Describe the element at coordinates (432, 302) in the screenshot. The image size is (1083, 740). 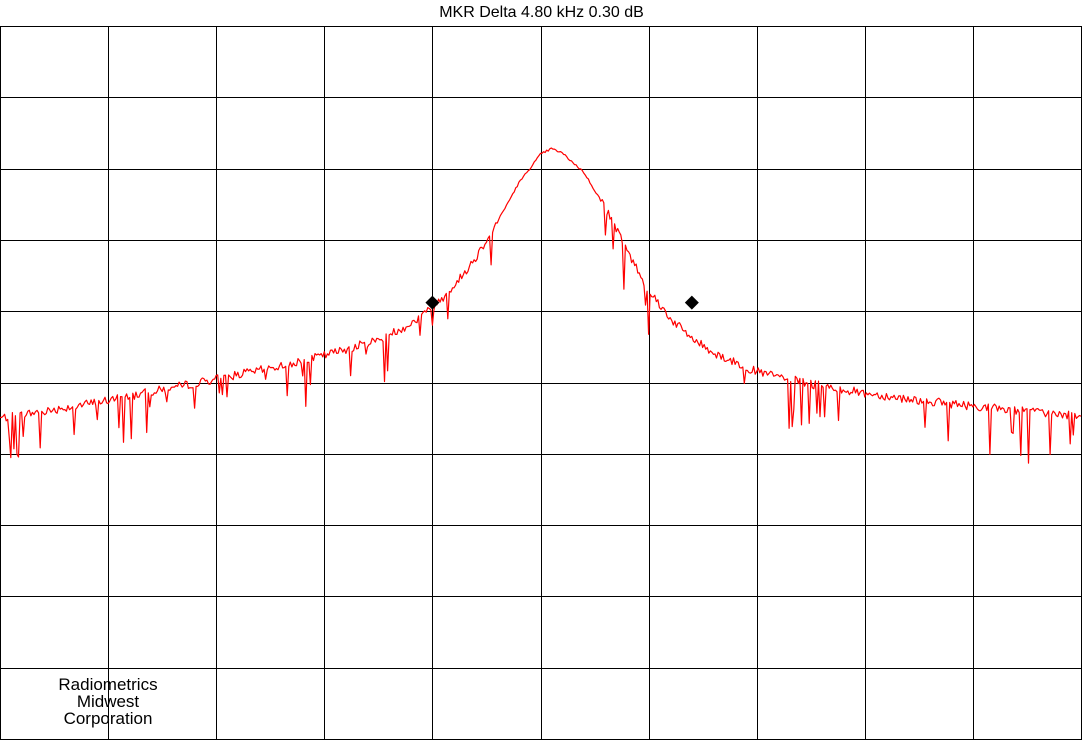
I see `reference-marker` at that location.